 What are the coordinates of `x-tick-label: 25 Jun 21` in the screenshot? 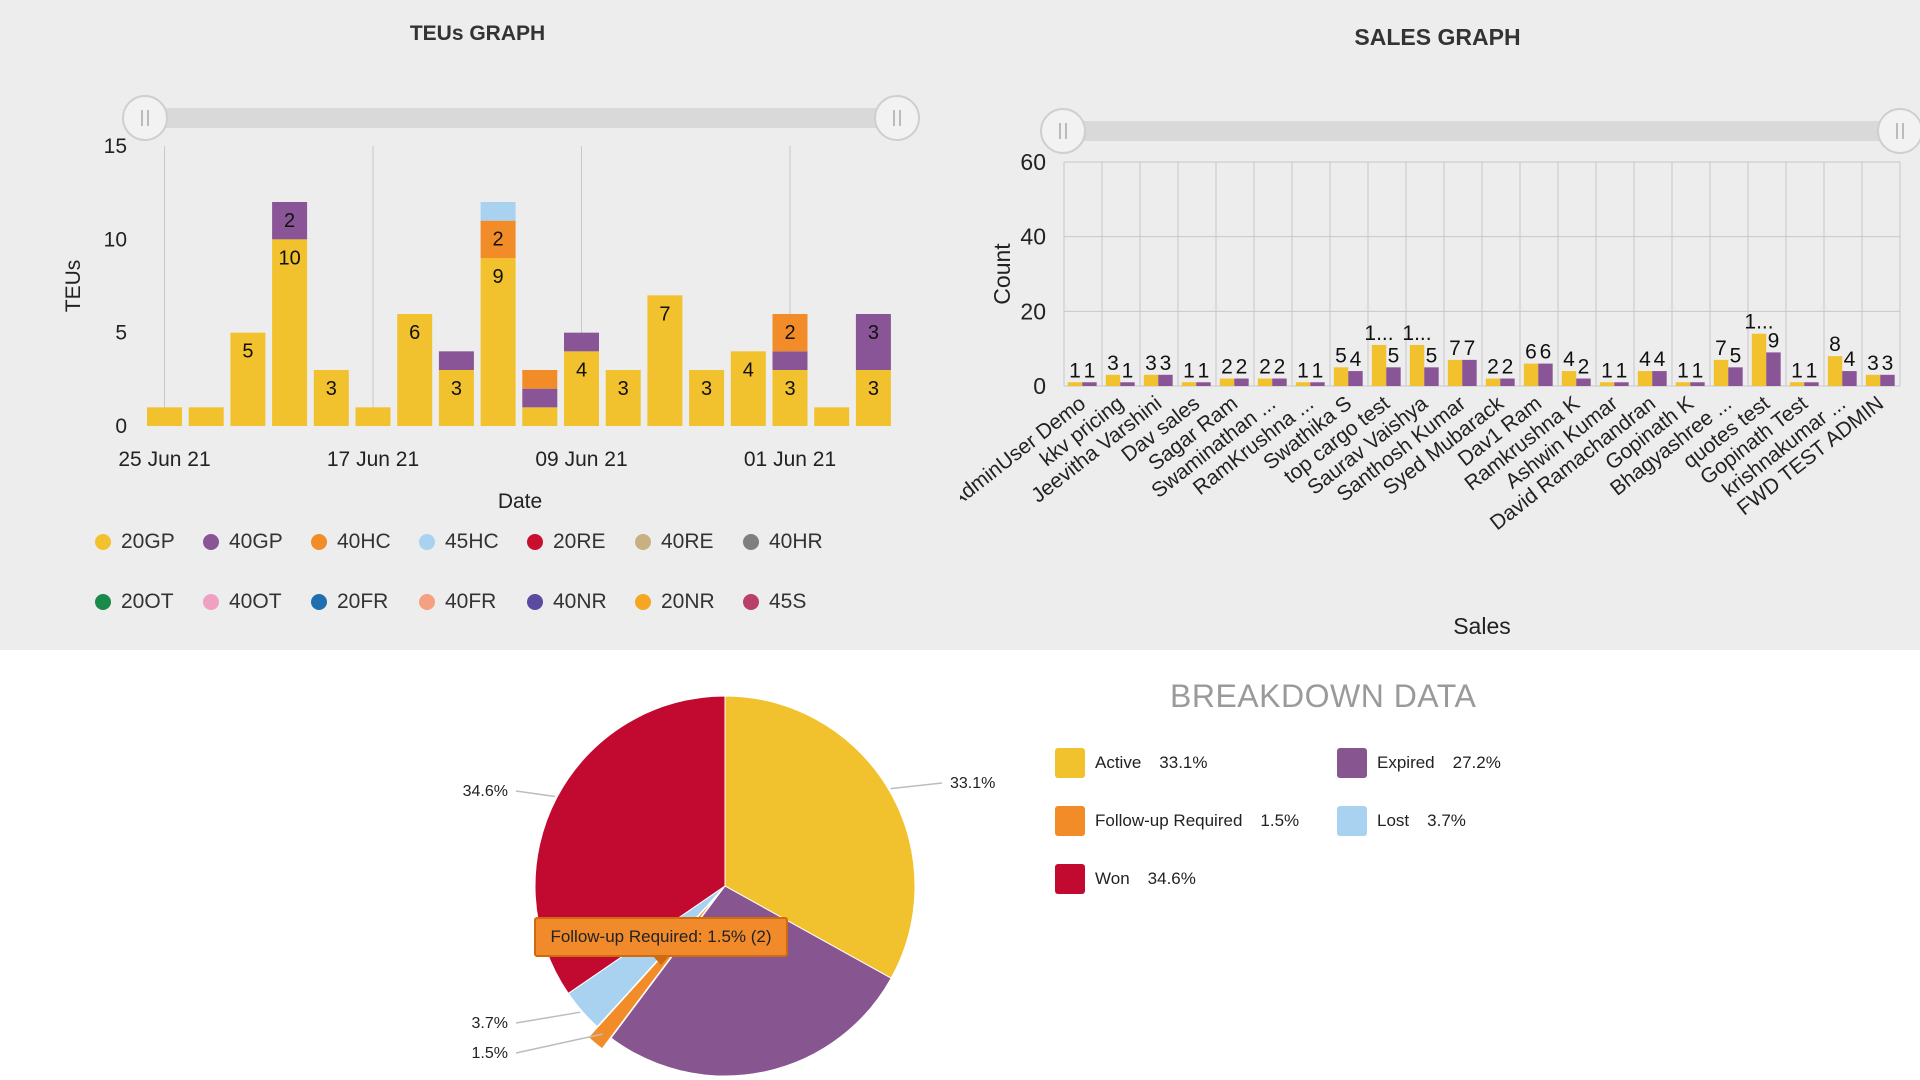 It's located at (164, 459).